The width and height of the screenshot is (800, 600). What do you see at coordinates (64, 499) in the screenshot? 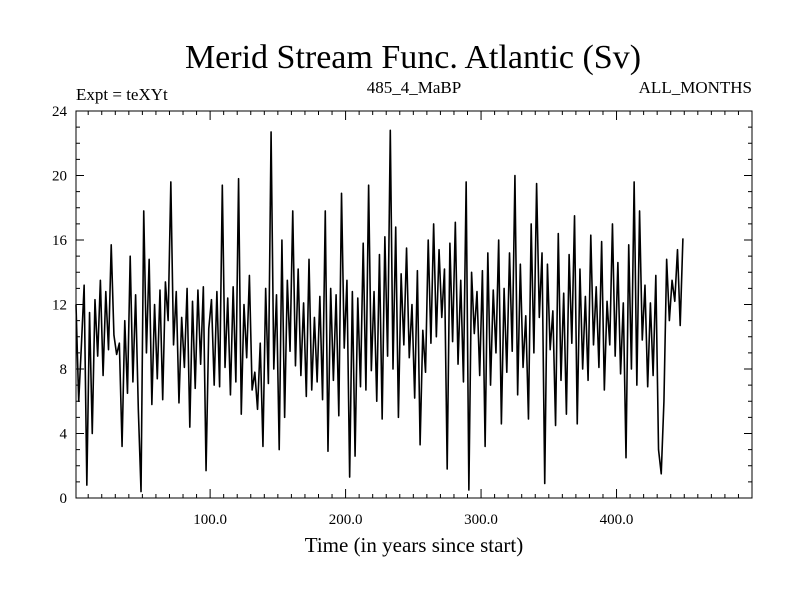
I see `y-tick-label: 0` at bounding box center [64, 499].